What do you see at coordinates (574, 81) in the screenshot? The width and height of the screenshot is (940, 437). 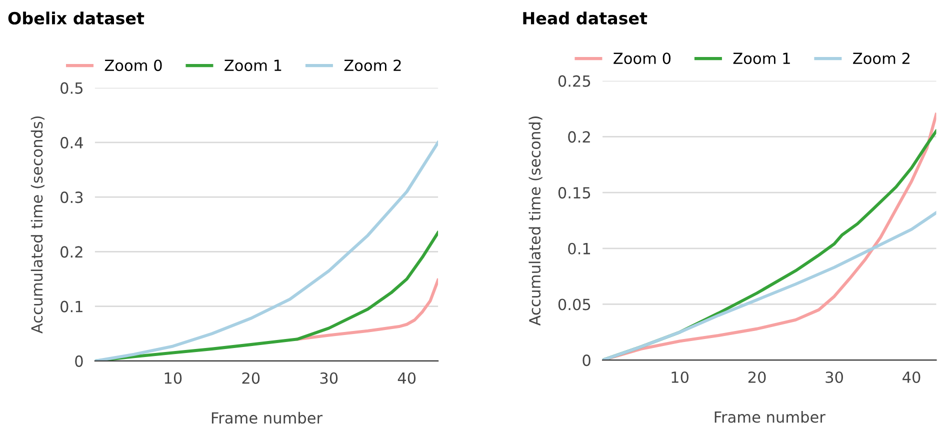 I see `y-tick-label: 0.25` at bounding box center [574, 81].